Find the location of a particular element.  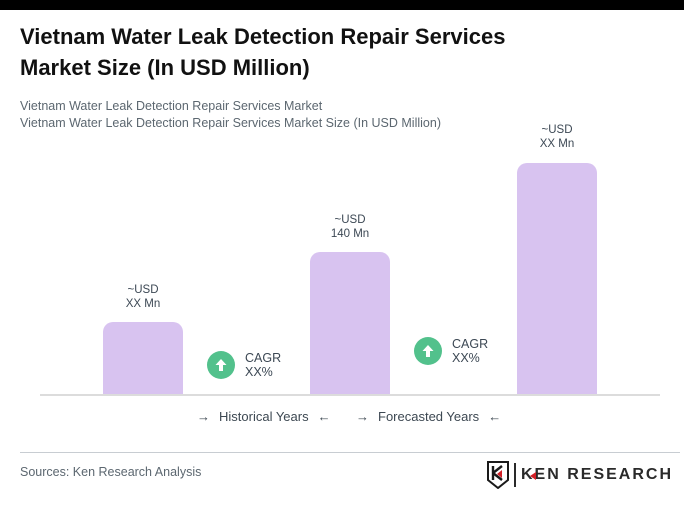

logo-divider is located at coordinates (515, 475).